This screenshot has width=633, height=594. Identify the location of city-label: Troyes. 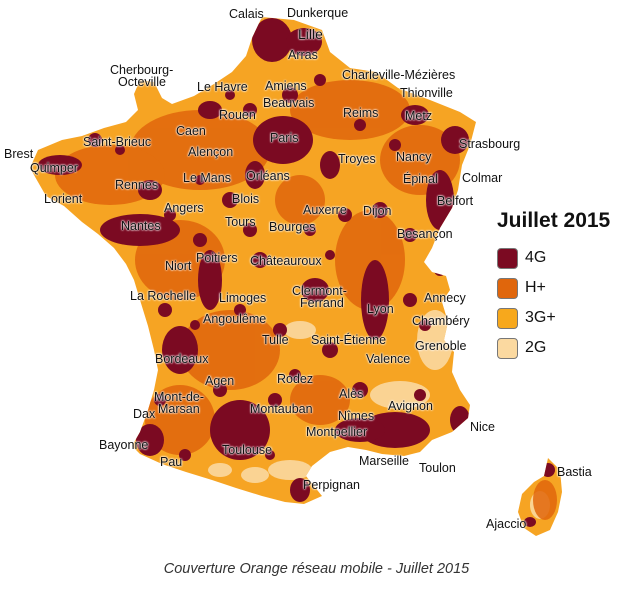
(357, 159).